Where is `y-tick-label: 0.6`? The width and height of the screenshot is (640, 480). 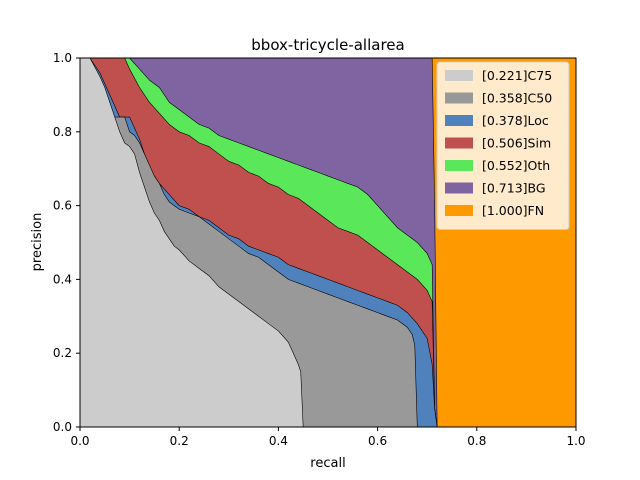
y-tick-label: 0.6 is located at coordinates (62, 206).